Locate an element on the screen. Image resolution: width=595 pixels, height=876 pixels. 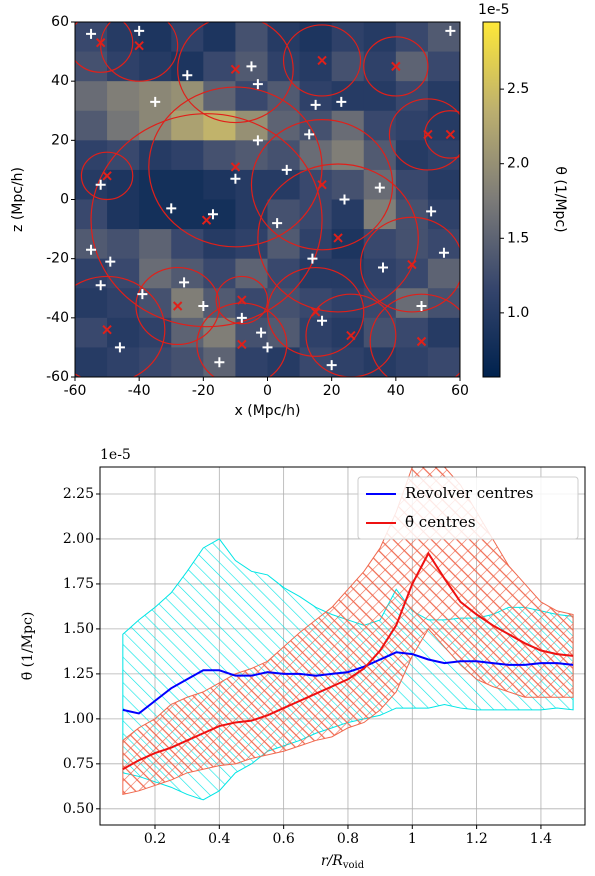
y-tick-label: 0.75 is located at coordinates (78, 764).